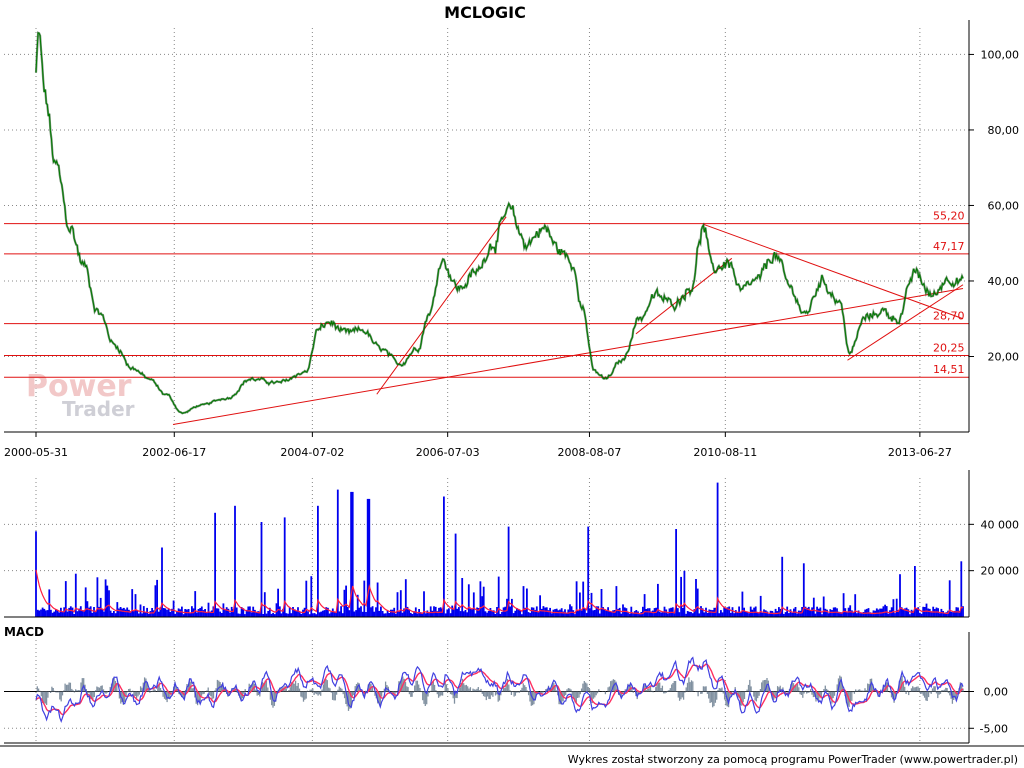 Image resolution: width=1024 pixels, height=768 pixels. I want to click on x-tick-label: 2008-08-07, so click(589, 452).